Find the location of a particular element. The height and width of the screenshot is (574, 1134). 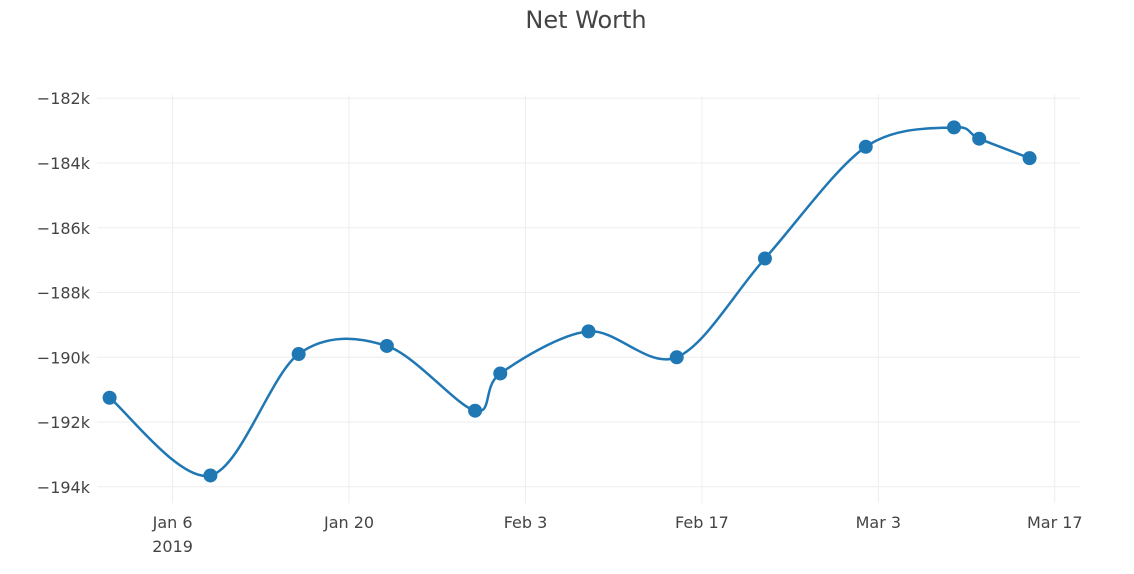

y-tick-label: −188k is located at coordinates (64, 293).